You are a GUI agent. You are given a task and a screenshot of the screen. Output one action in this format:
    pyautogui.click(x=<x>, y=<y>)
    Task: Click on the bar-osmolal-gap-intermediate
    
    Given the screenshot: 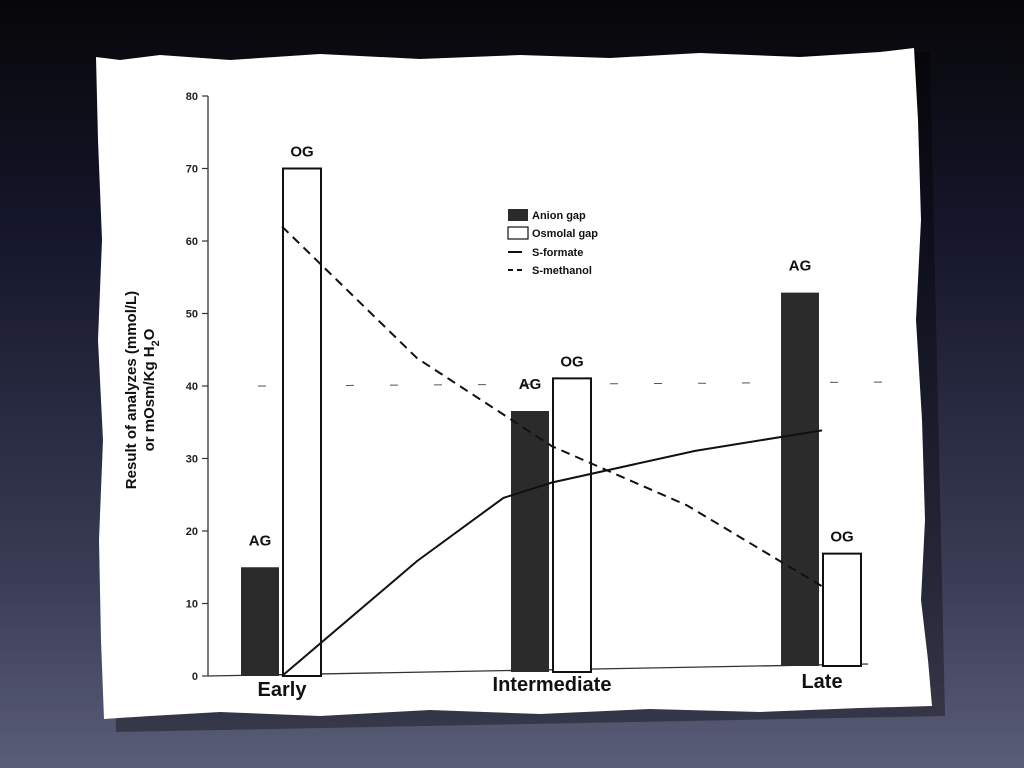 What is the action you would take?
    pyautogui.click(x=572, y=525)
    